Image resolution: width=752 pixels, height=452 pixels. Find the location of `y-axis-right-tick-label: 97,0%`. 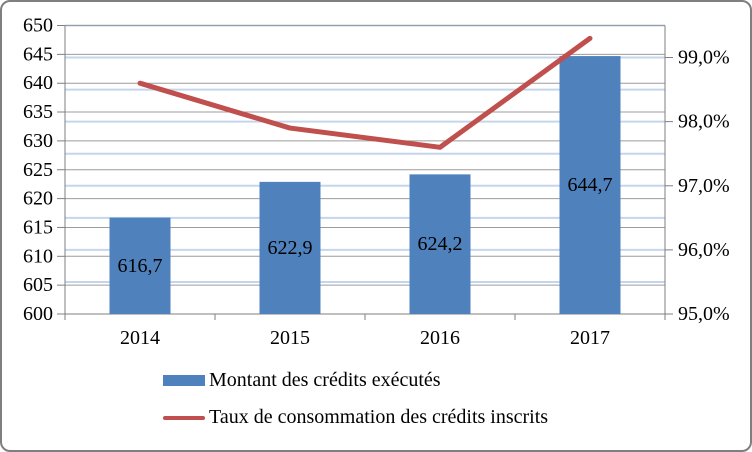

y-axis-right-tick-label: 97,0% is located at coordinates (704, 186).